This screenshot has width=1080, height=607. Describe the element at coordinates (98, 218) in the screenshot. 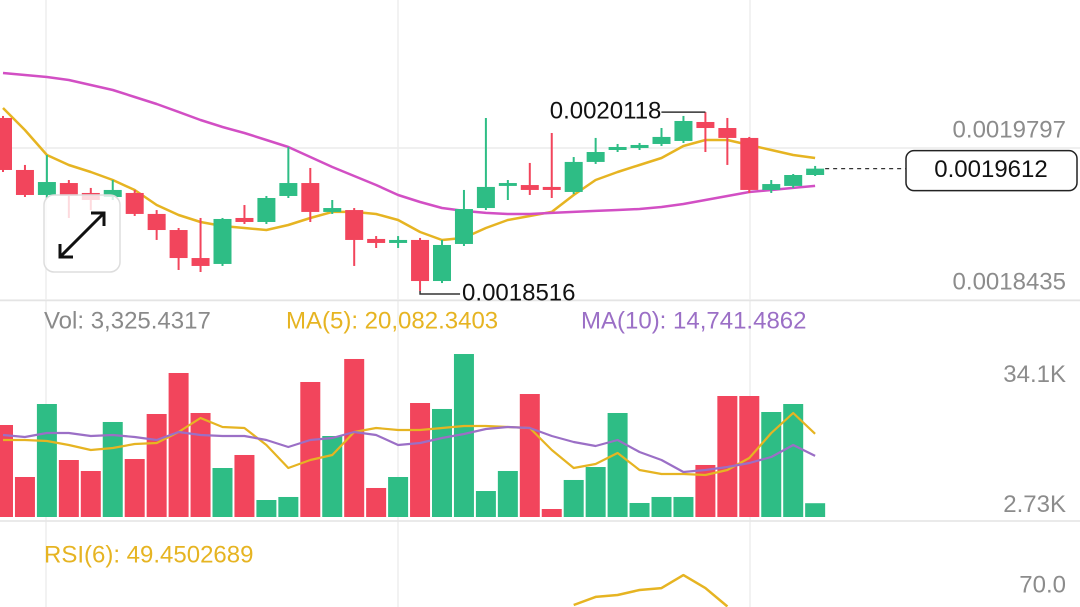

I see `expand-icon` at that location.